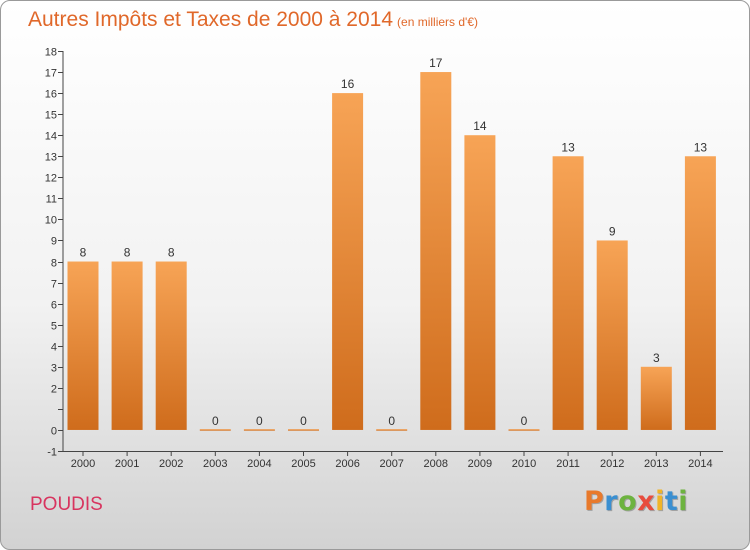 Image resolution: width=750 pixels, height=550 pixels. I want to click on x-tick-label: 2002, so click(171, 464).